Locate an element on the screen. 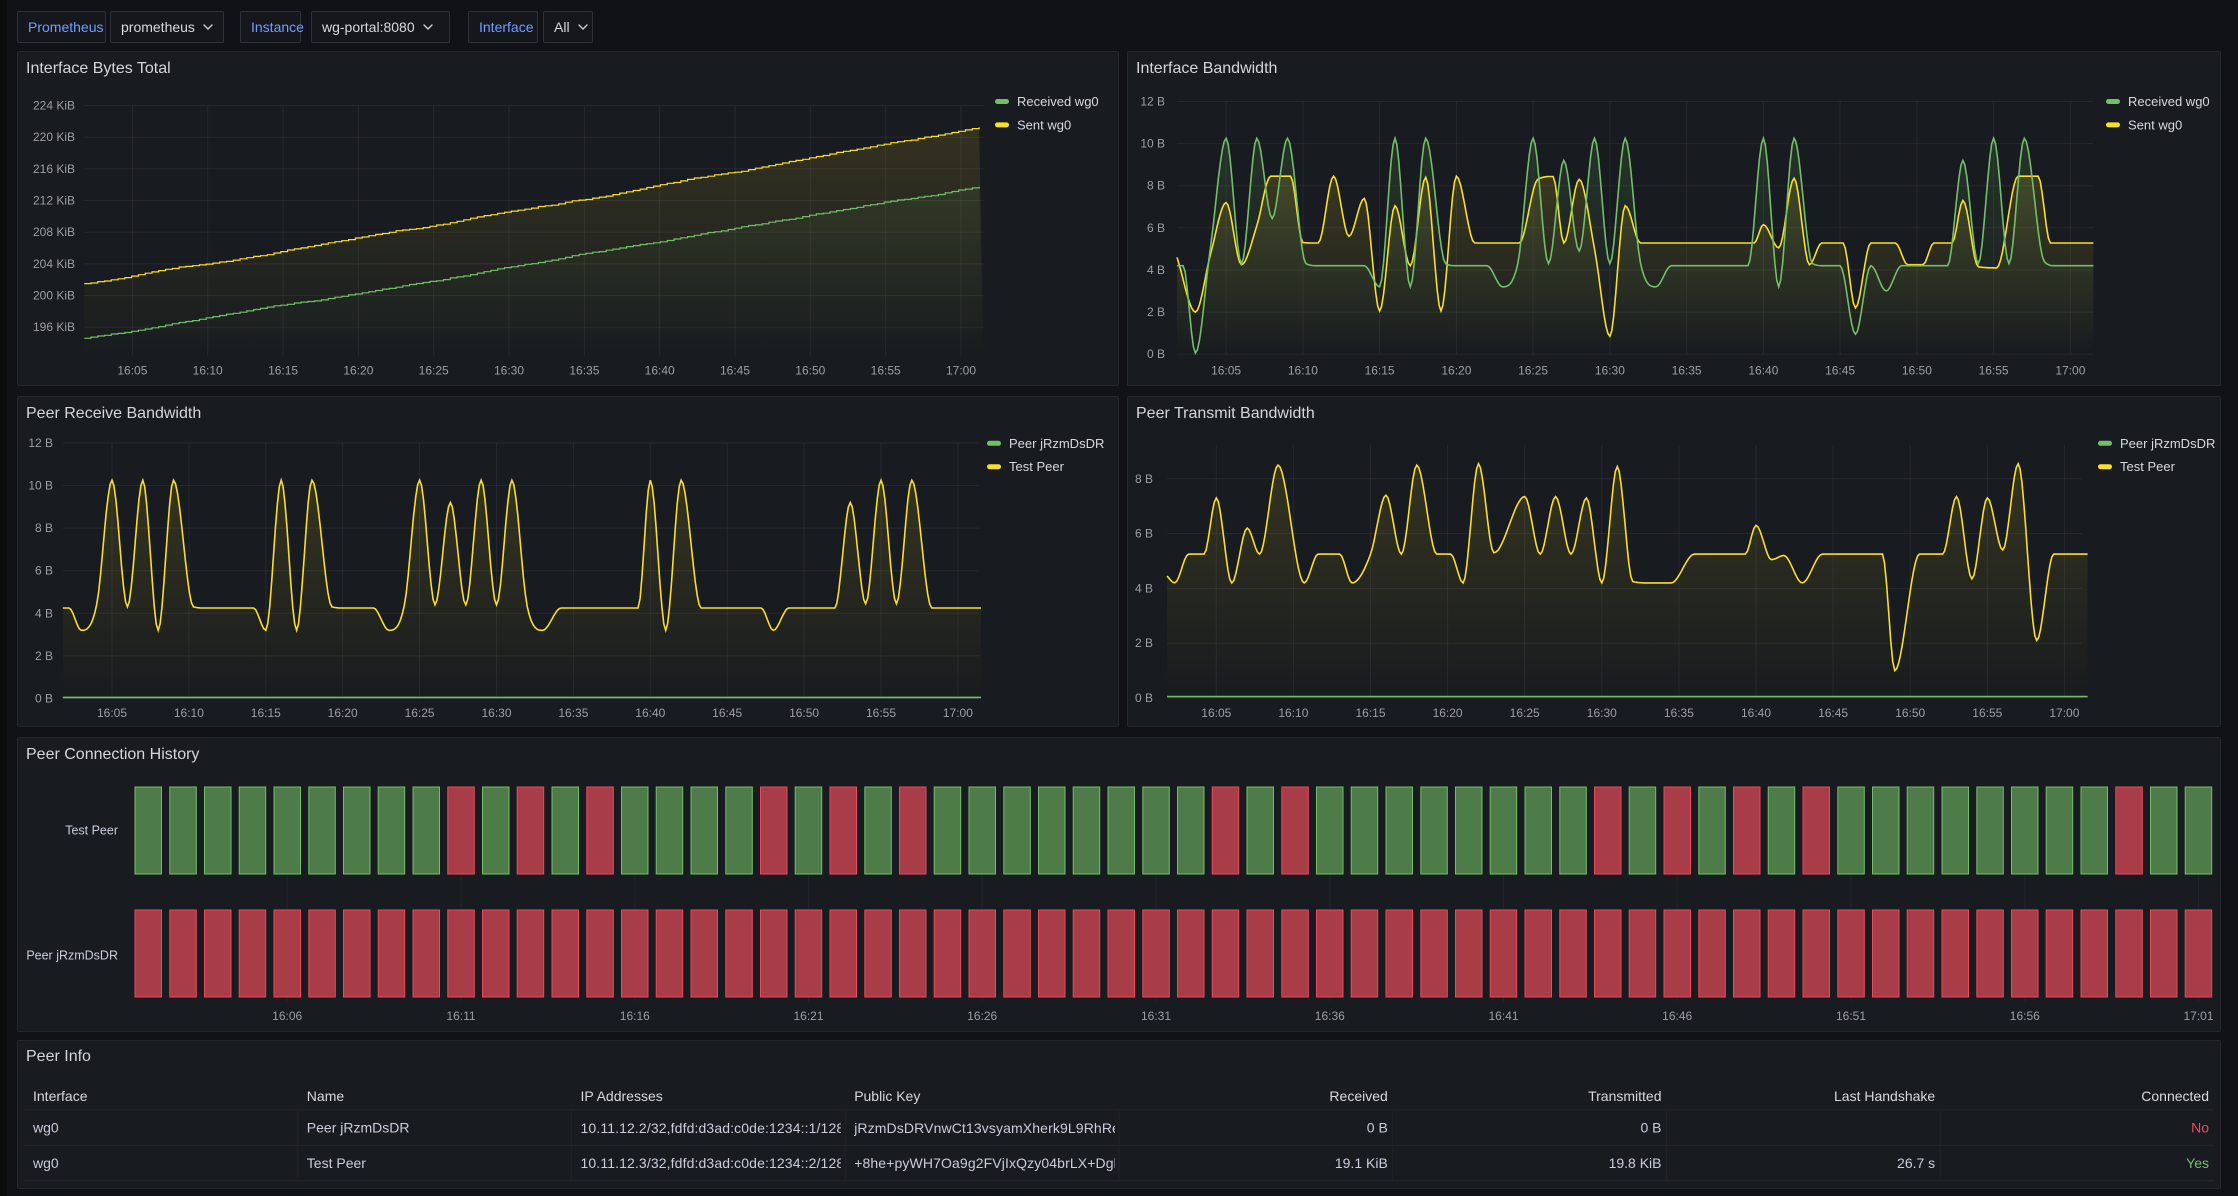 Image resolution: width=2238 pixels, height=1196 pixels. svg-text: Connected is located at coordinates (2175, 1096).